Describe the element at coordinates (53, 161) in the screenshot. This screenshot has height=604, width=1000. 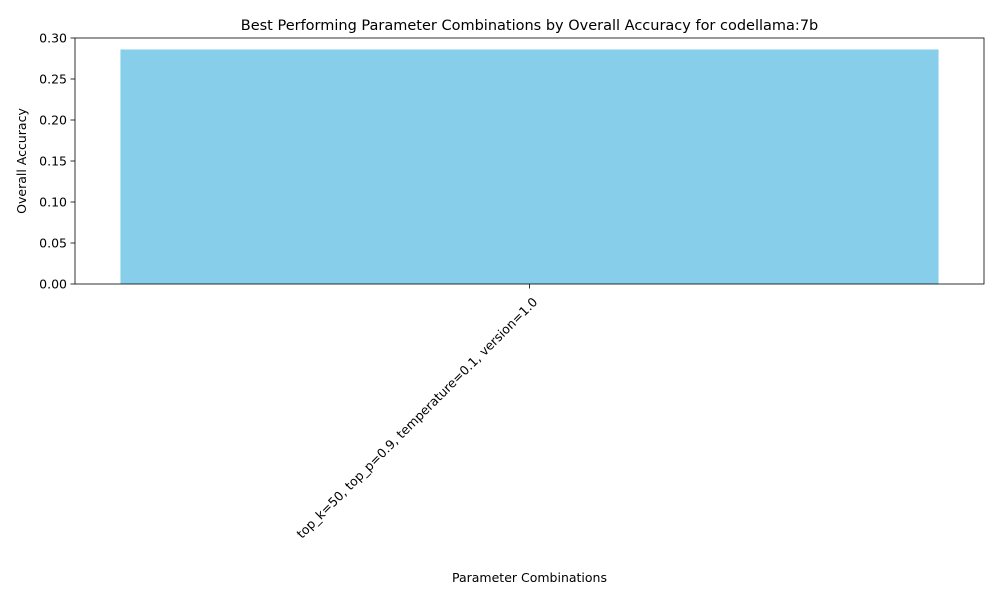
I see `y-tick-label: 0.15` at that location.